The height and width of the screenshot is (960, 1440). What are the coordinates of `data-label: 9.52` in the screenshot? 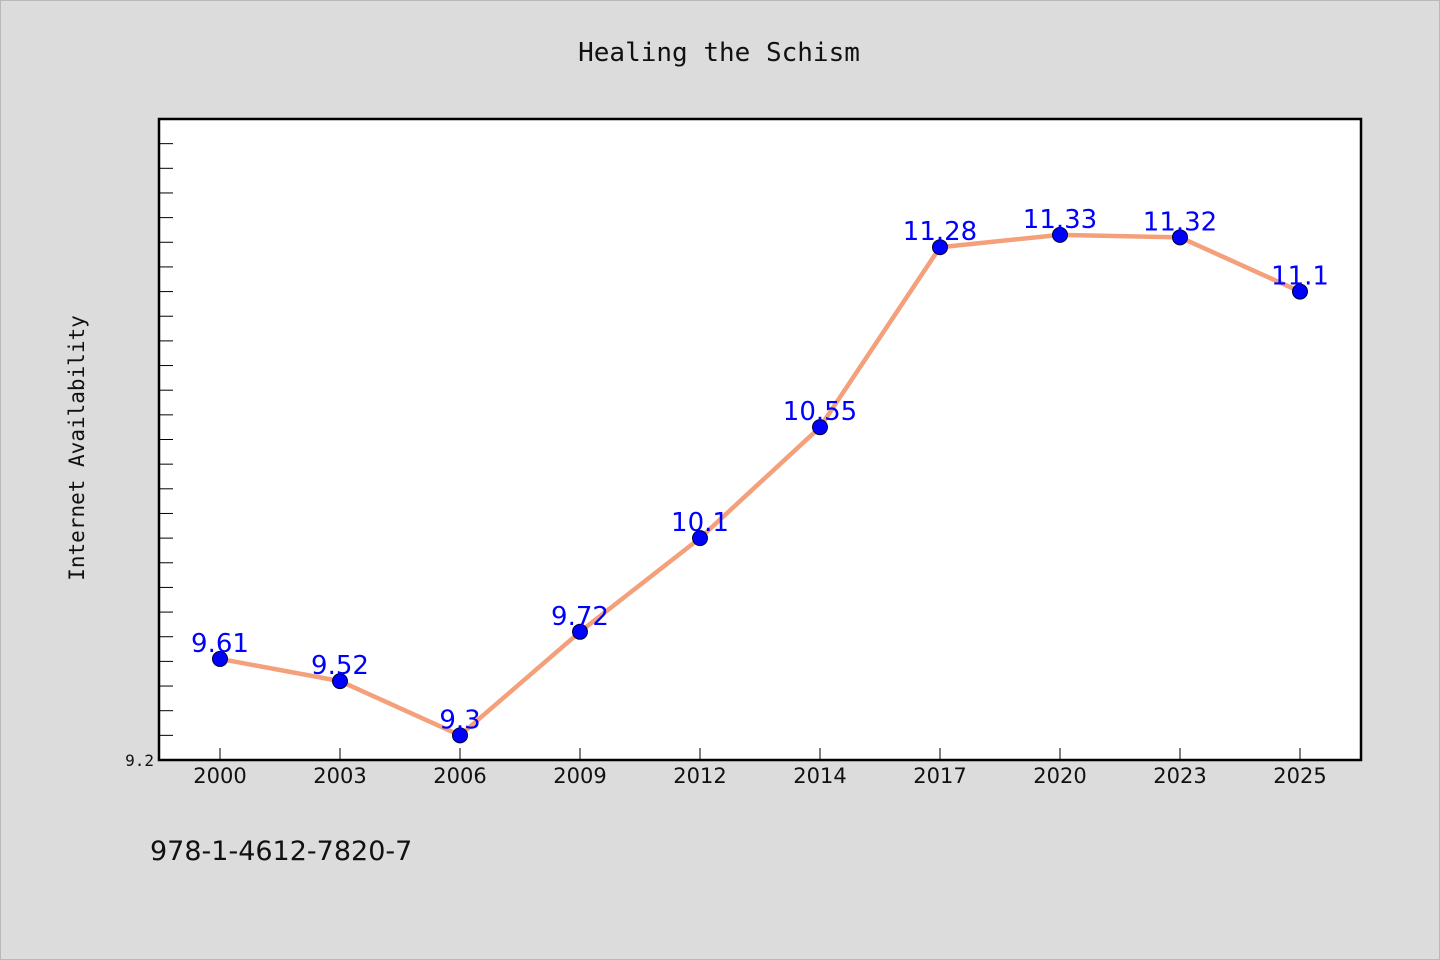 It's located at (340, 666).